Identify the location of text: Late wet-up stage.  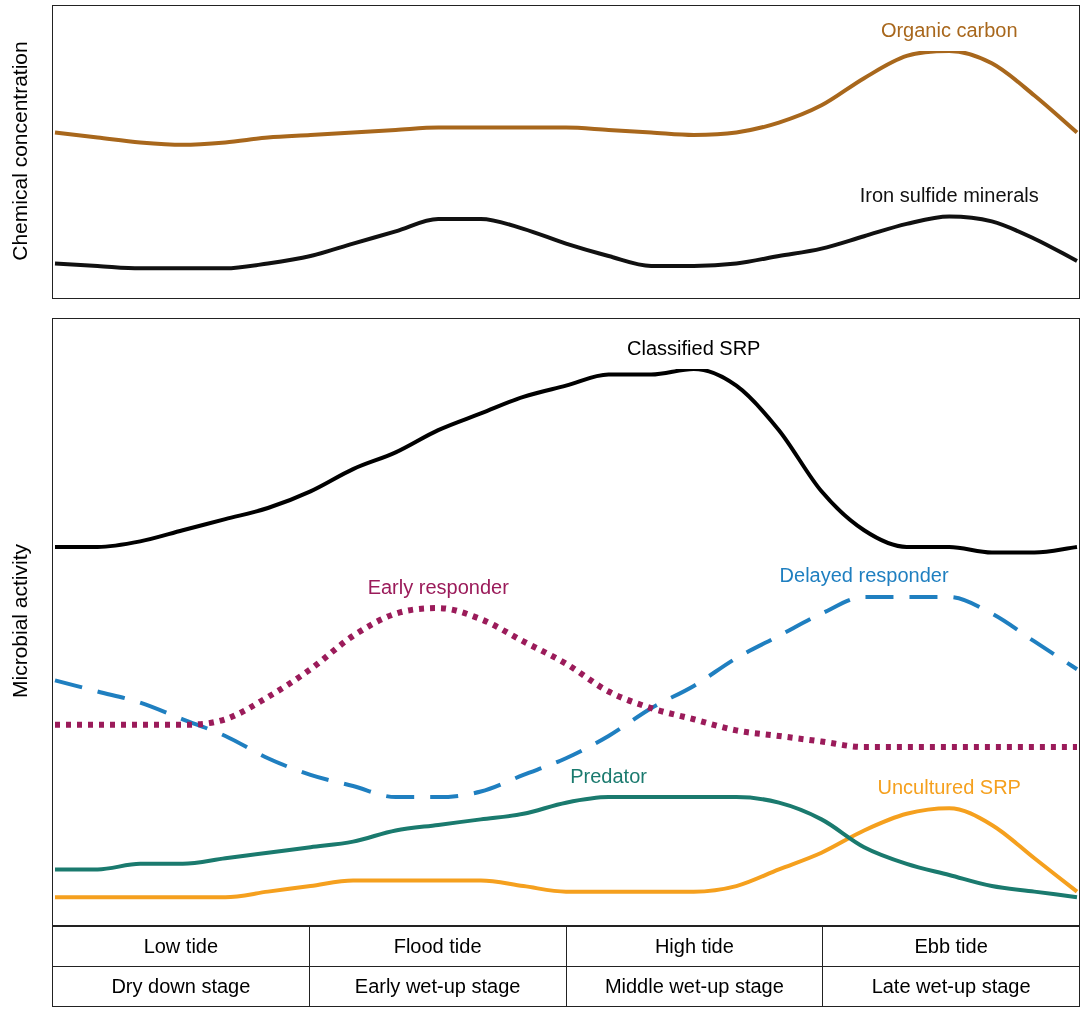
(951, 986).